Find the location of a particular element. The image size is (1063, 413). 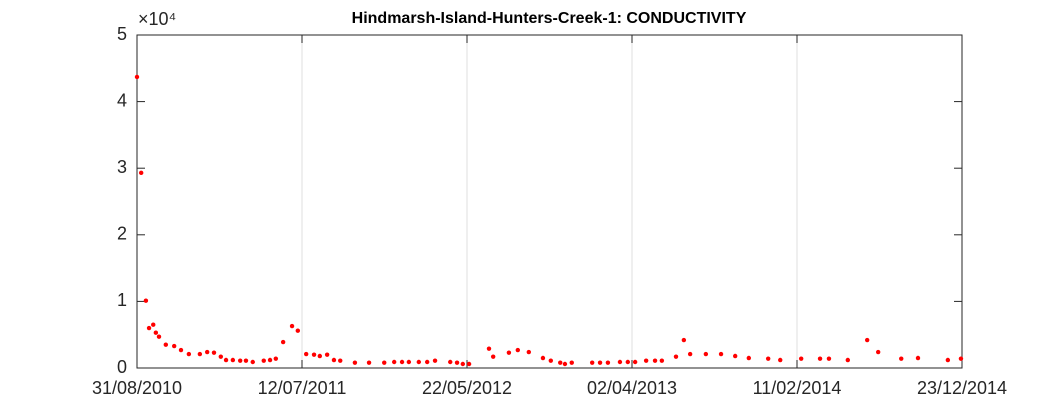

x-tick-label: 11/02/2014 is located at coordinates (797, 388).